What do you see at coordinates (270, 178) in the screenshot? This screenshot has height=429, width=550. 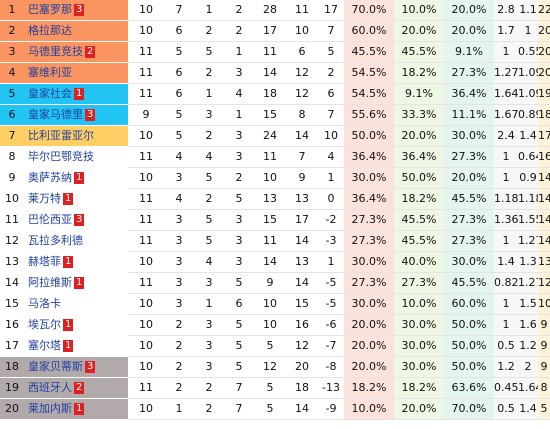 I see `goals-for-cell: 10` at bounding box center [270, 178].